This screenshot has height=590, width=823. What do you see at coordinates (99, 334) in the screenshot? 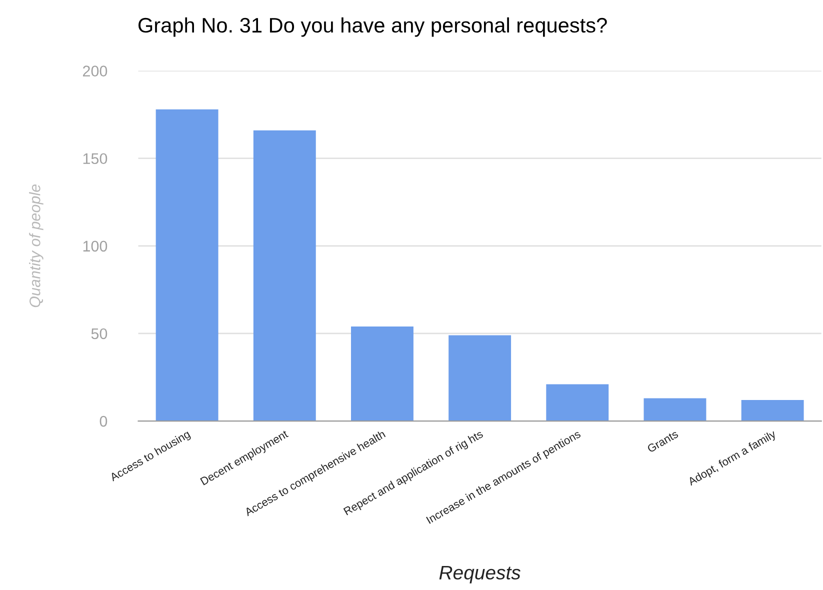
I see `y-tick-label: 50` at bounding box center [99, 334].